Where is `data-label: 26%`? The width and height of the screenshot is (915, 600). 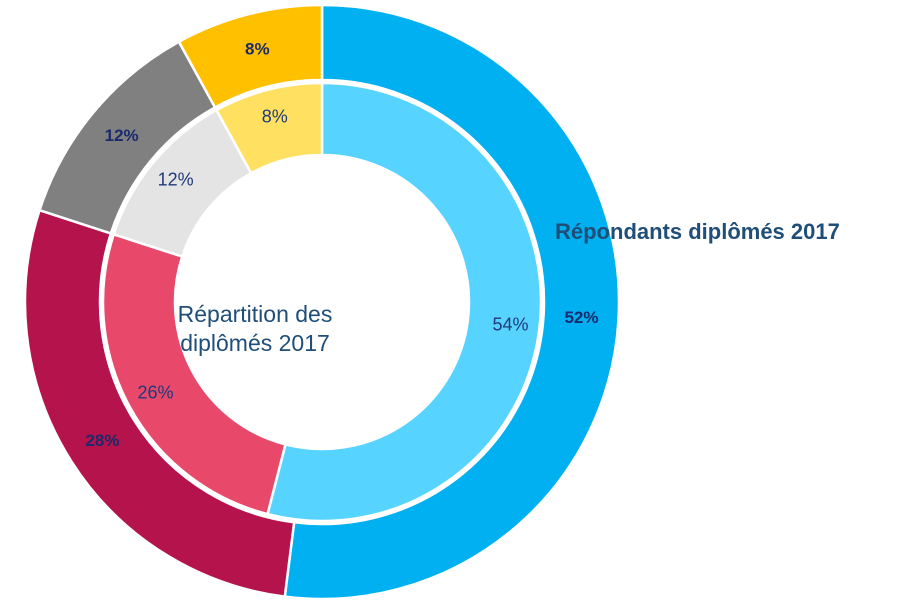 data-label: 26% is located at coordinates (155, 392).